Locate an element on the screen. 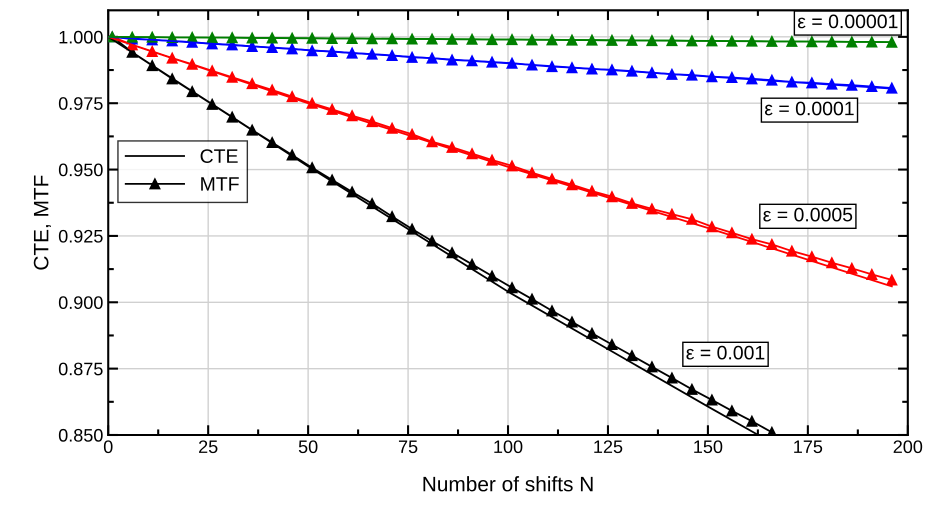 The image size is (933, 516). annotation: ε = 0.001 is located at coordinates (725, 353).